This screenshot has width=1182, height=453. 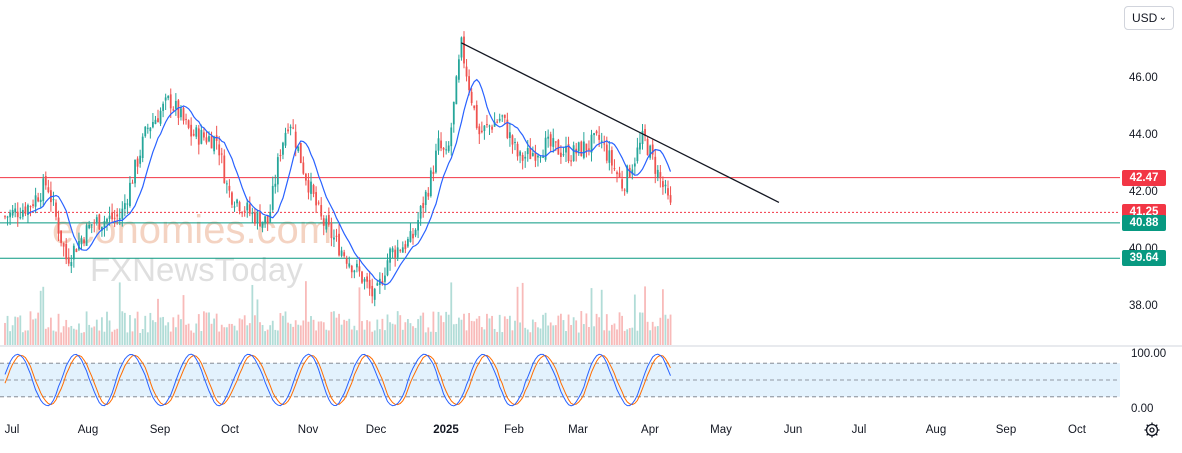 What do you see at coordinates (1152, 430) in the screenshot?
I see `gear-icon` at bounding box center [1152, 430].